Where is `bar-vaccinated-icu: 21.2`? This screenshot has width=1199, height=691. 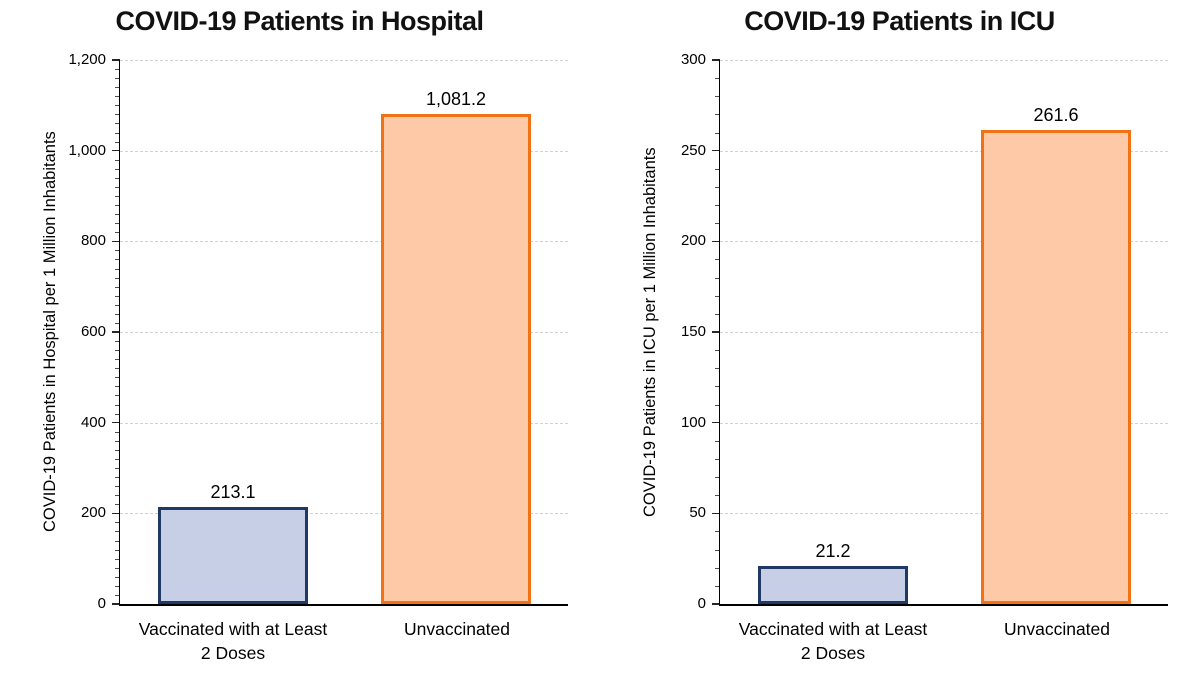
bar-vaccinated-icu: 21.2 is located at coordinates (833, 572).